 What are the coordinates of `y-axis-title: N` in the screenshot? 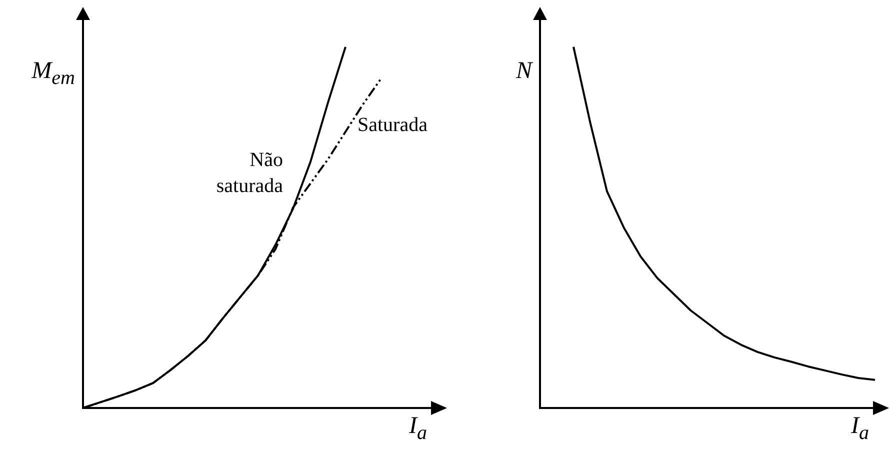 It's located at (524, 71).